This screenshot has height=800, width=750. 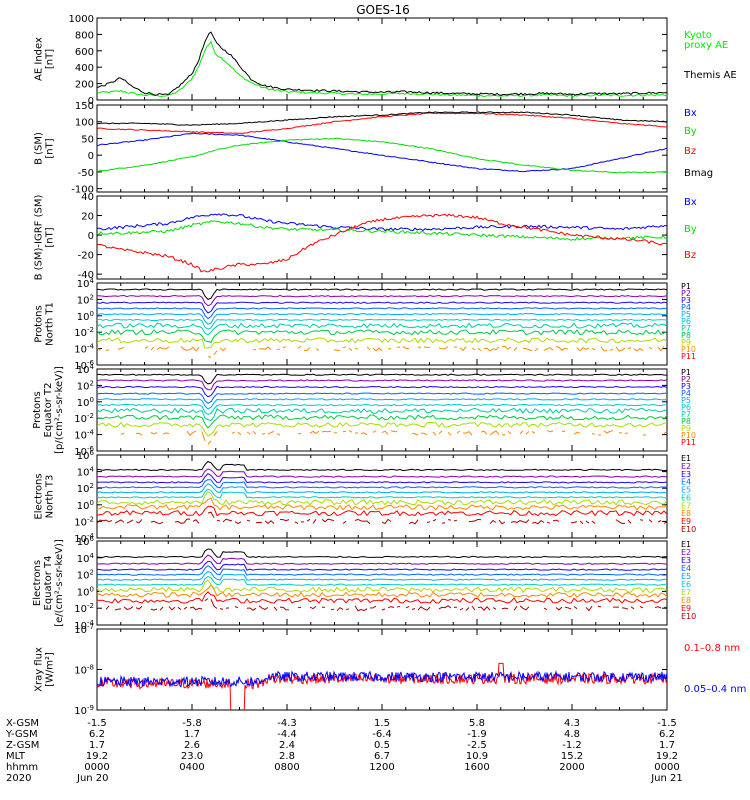 I want to click on flux-line-e7, so click(x=382, y=498).